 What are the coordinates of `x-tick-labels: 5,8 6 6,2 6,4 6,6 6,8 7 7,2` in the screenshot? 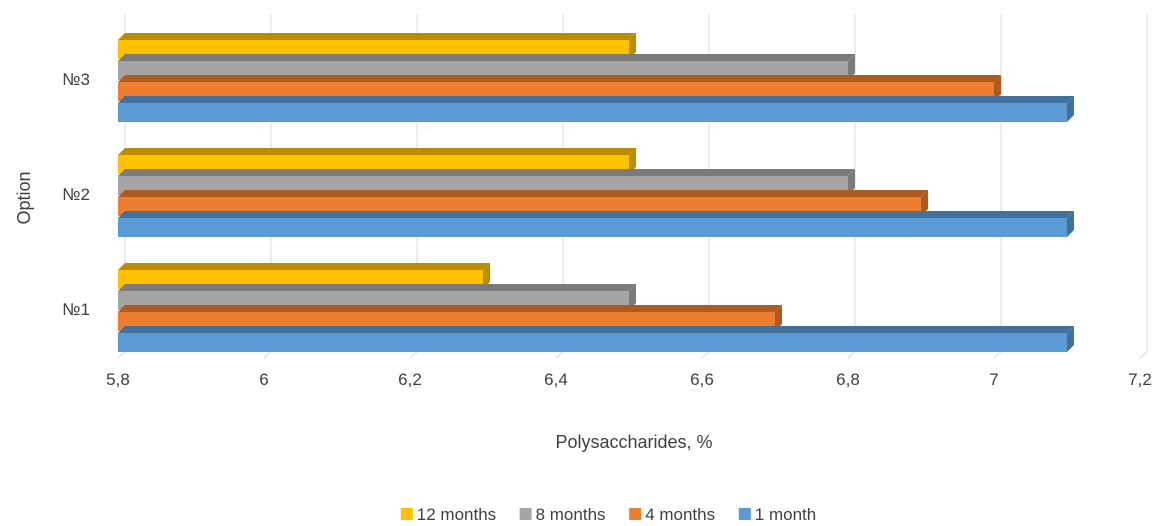 It's located at (629, 379).